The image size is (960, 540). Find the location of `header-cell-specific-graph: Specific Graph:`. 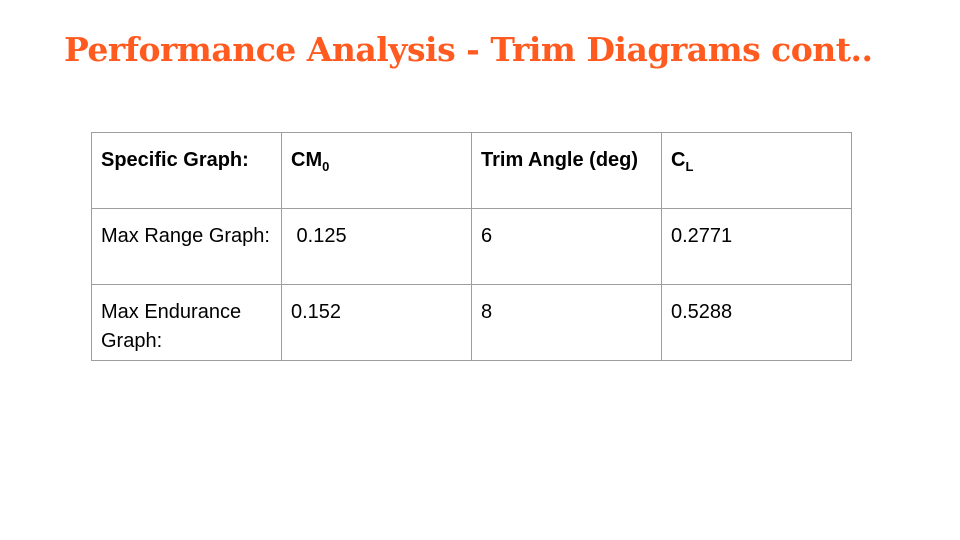

header-cell-specific-graph: Specific Graph: is located at coordinates (186, 170).